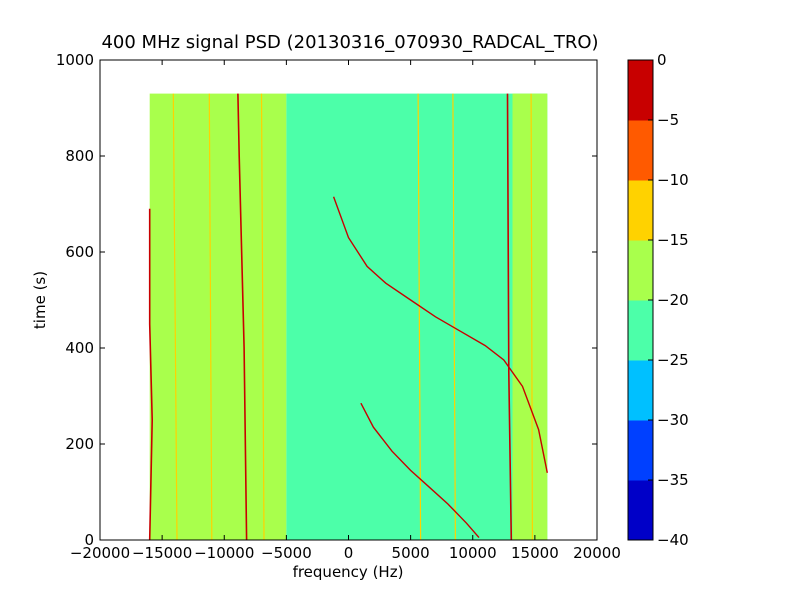  What do you see at coordinates (673, 540) in the screenshot?
I see `colorbar-tick-label: −40` at bounding box center [673, 540].